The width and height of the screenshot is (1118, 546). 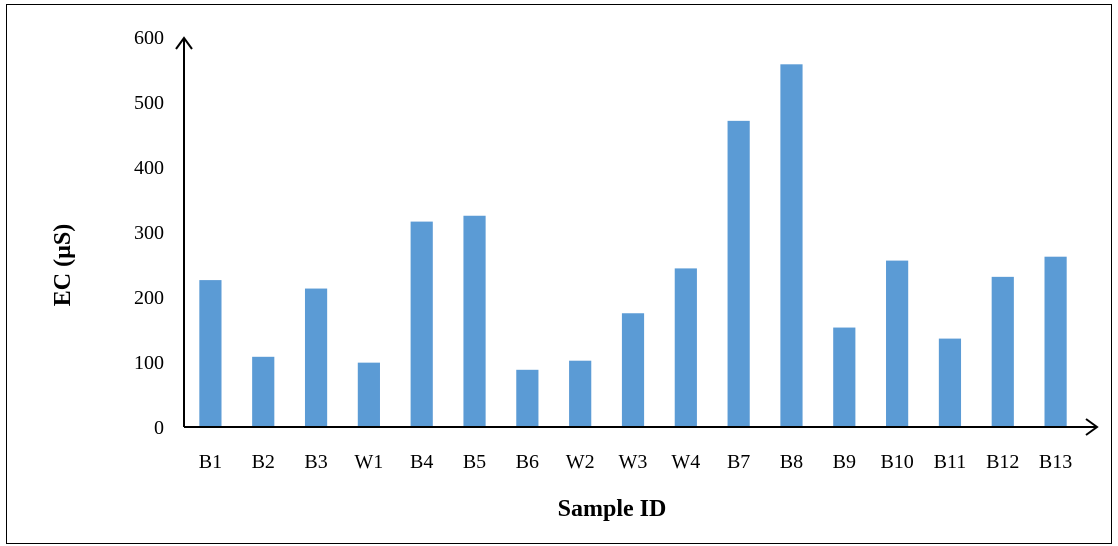 What do you see at coordinates (421, 324) in the screenshot?
I see `bar-b4` at bounding box center [421, 324].